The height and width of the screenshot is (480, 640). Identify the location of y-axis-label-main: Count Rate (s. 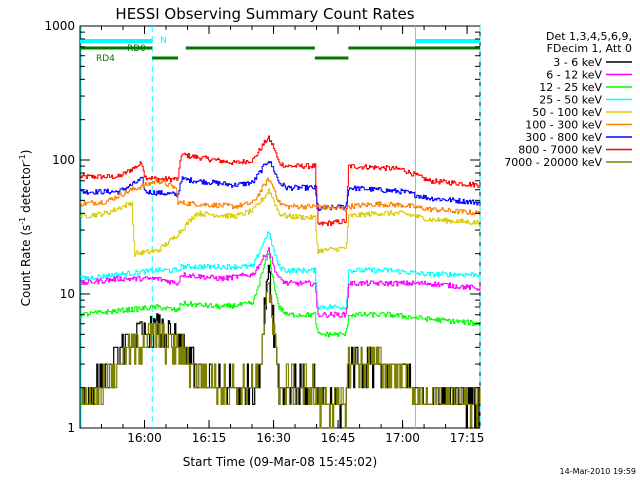
(26, 266).